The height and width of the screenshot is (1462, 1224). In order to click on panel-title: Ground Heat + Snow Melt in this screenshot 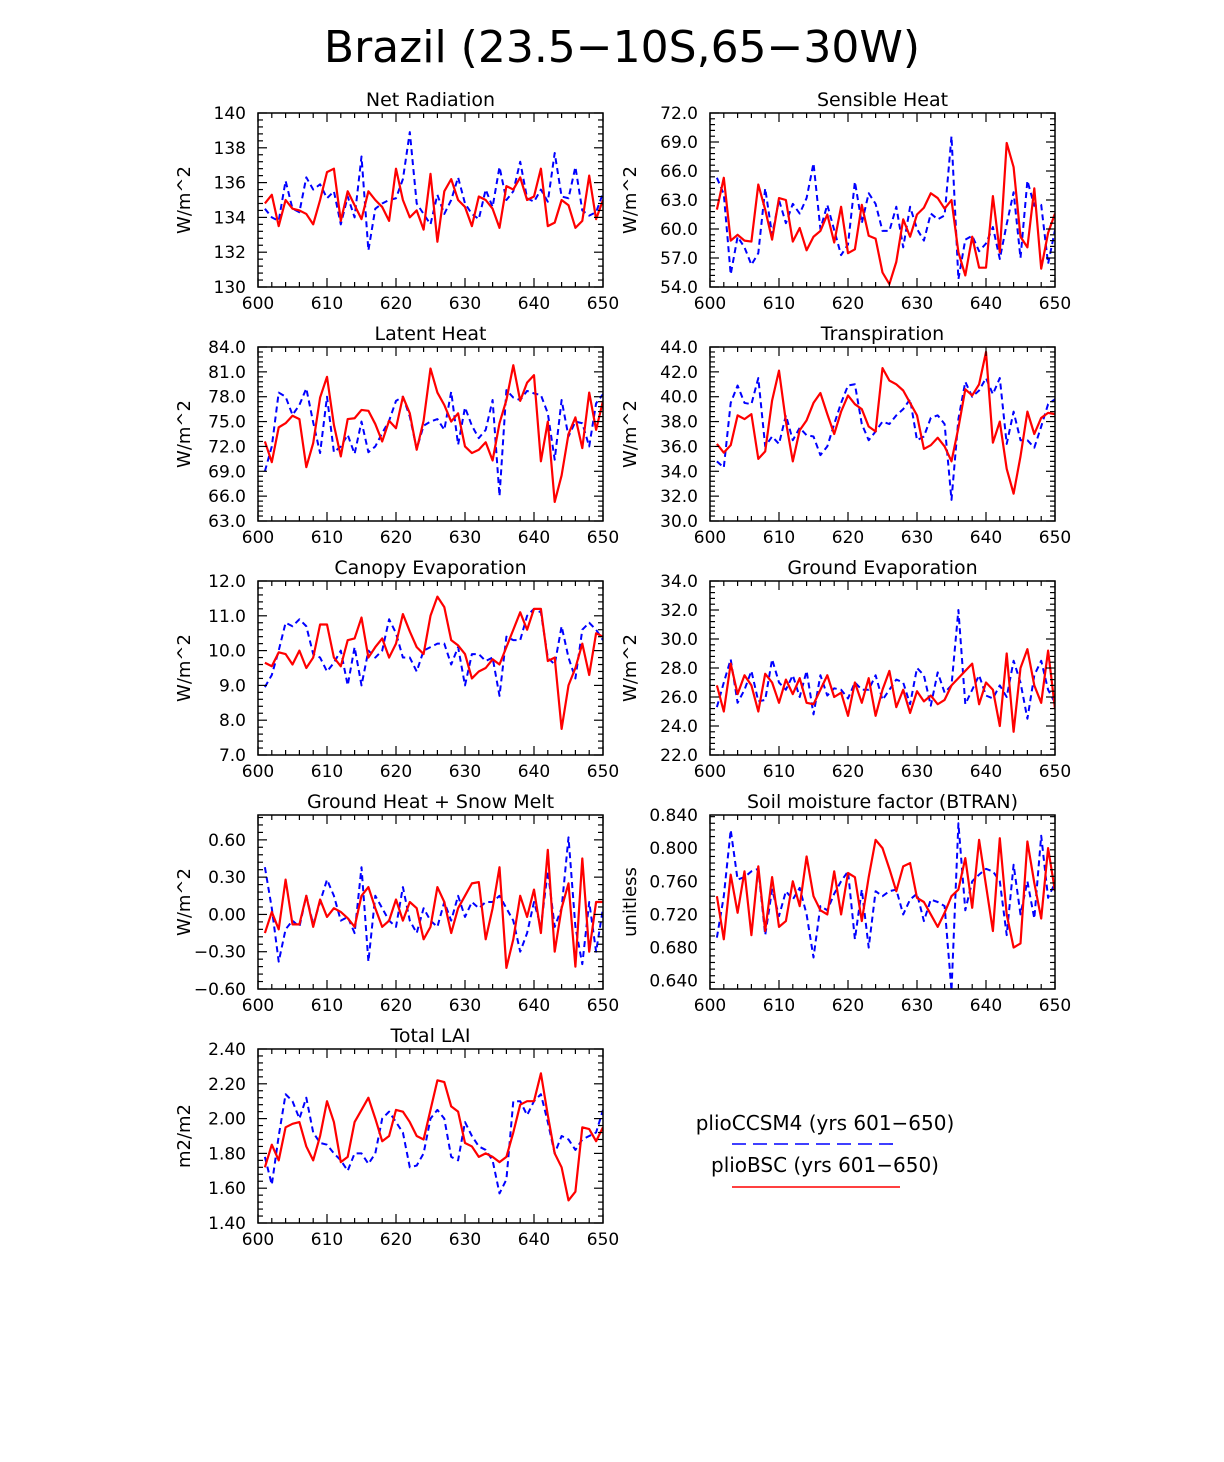, I will do `click(430, 802)`.